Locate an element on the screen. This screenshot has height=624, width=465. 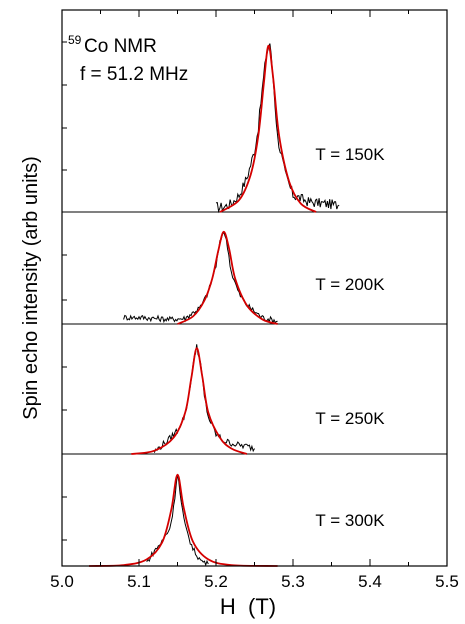
y-axis-label: Spin echo intensity (arb units) is located at coordinates (31, 287).